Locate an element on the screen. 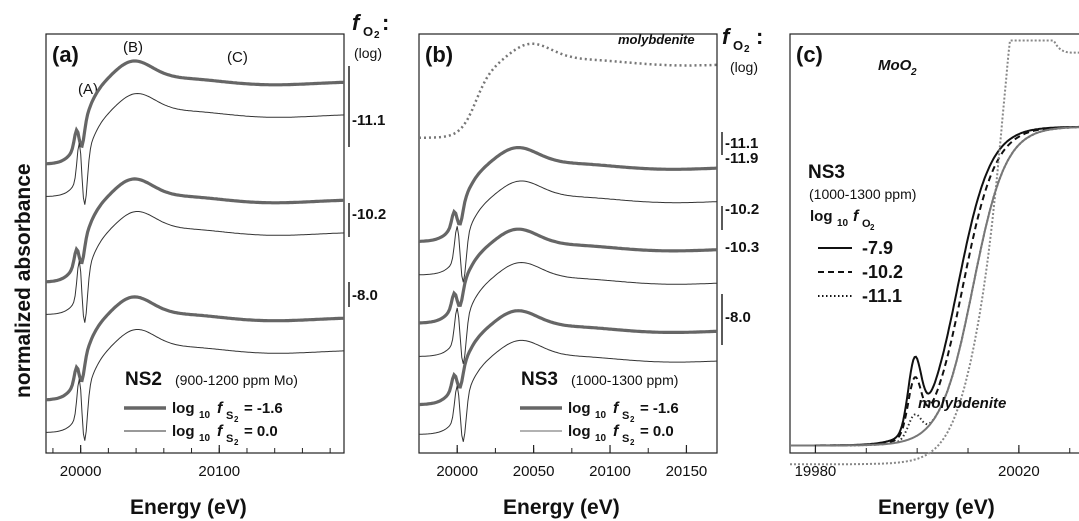 This screenshot has height=521, width=1079. xanes-spectrum--11.1-thick is located at coordinates (195, 112).